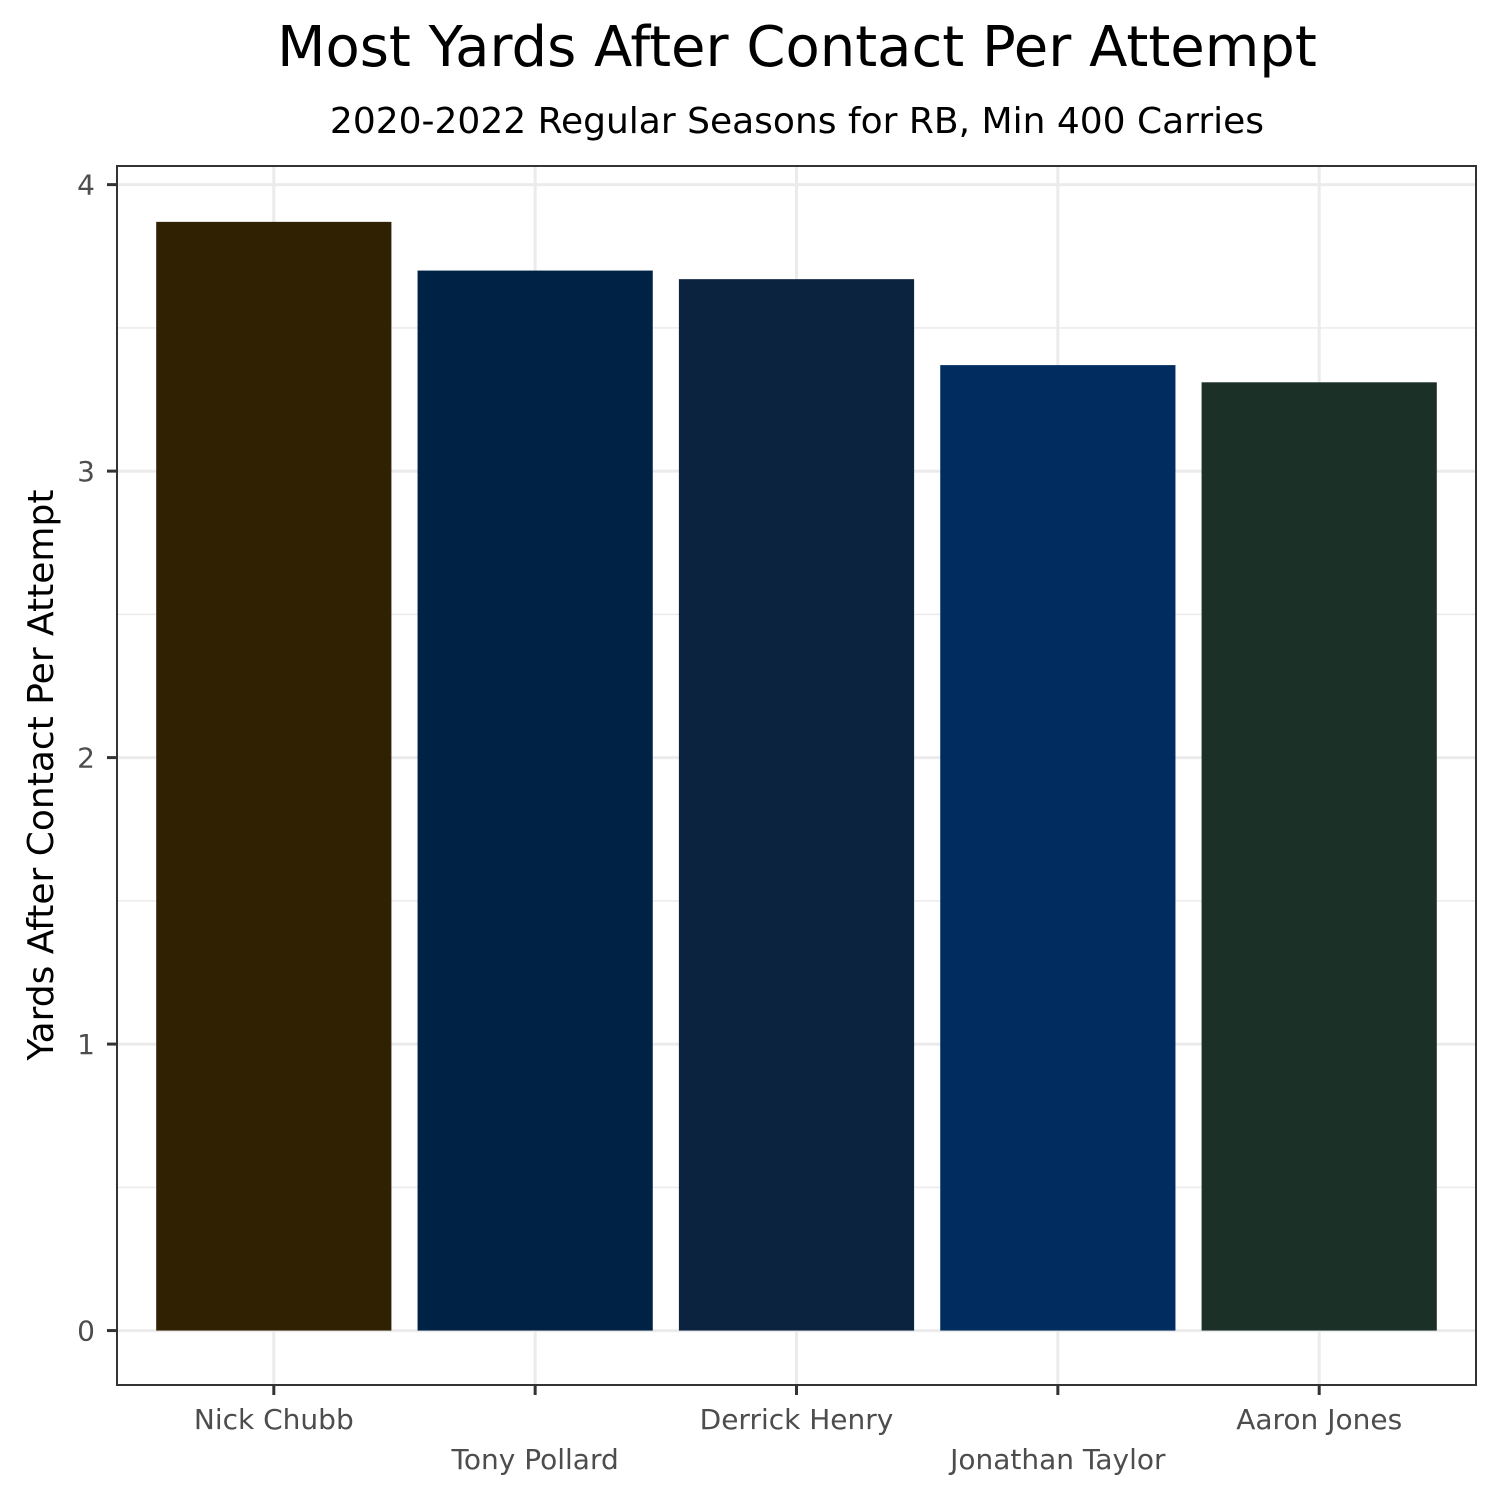 Image resolution: width=1500 pixels, height=1505 pixels. What do you see at coordinates (796, 805) in the screenshot?
I see `bar-derrick-henry` at bounding box center [796, 805].